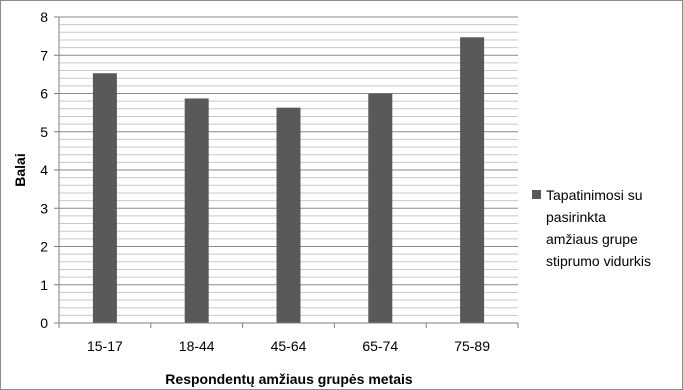  Describe the element at coordinates (592, 239) in the screenshot. I see `legend-label: amžiaus grupe` at that location.